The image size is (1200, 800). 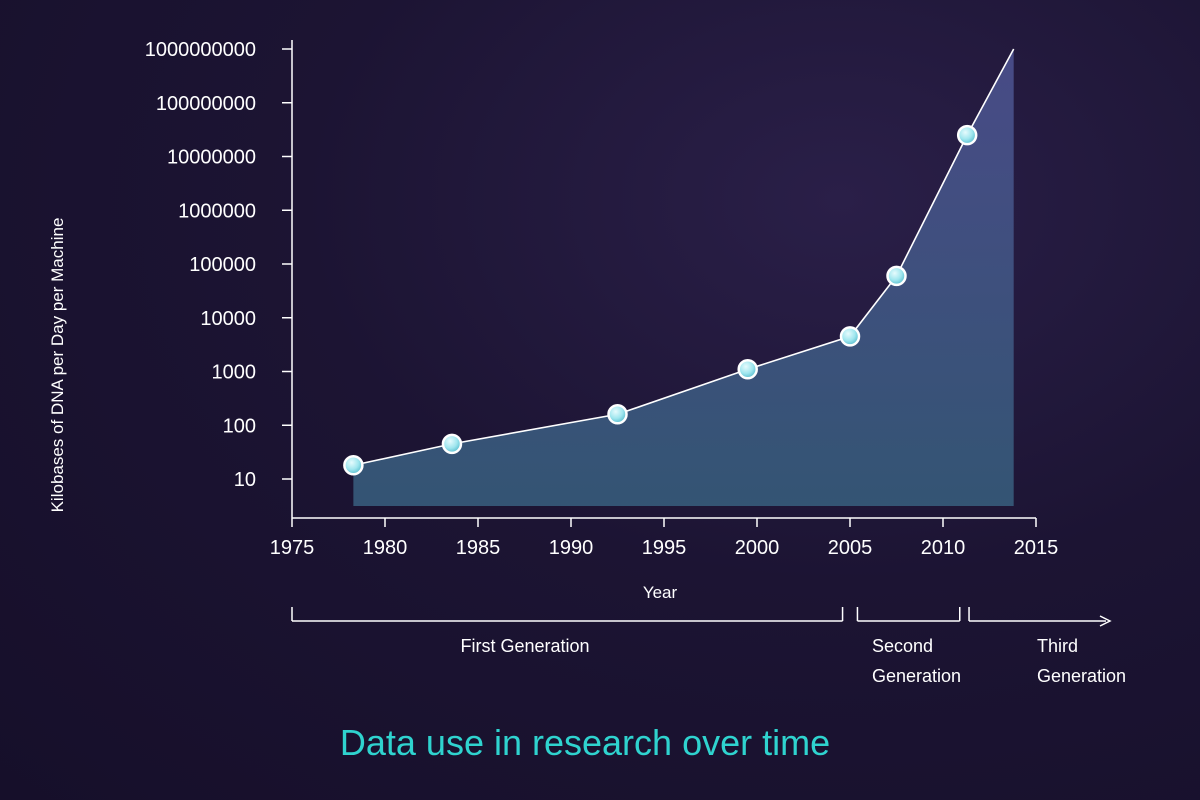 What do you see at coordinates (222, 265) in the screenshot?
I see `y-tick-label: 100000` at bounding box center [222, 265].